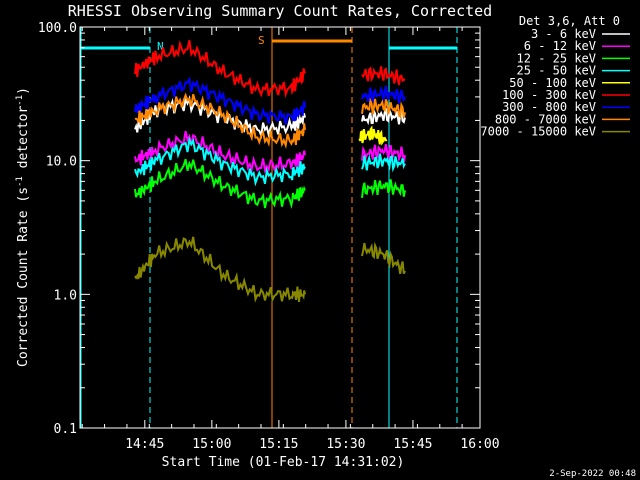 Image resolution: width=640 pixels, height=480 pixels. Describe the element at coordinates (20, 100) in the screenshot. I see `y-axis-label-sup2: -1` at that location.